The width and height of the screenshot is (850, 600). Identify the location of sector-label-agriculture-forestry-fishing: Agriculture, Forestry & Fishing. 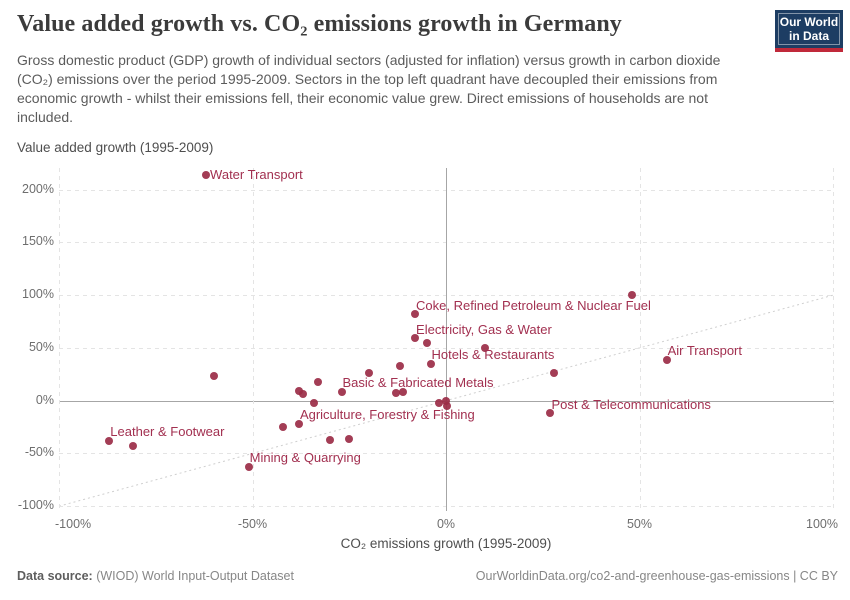
(387, 415).